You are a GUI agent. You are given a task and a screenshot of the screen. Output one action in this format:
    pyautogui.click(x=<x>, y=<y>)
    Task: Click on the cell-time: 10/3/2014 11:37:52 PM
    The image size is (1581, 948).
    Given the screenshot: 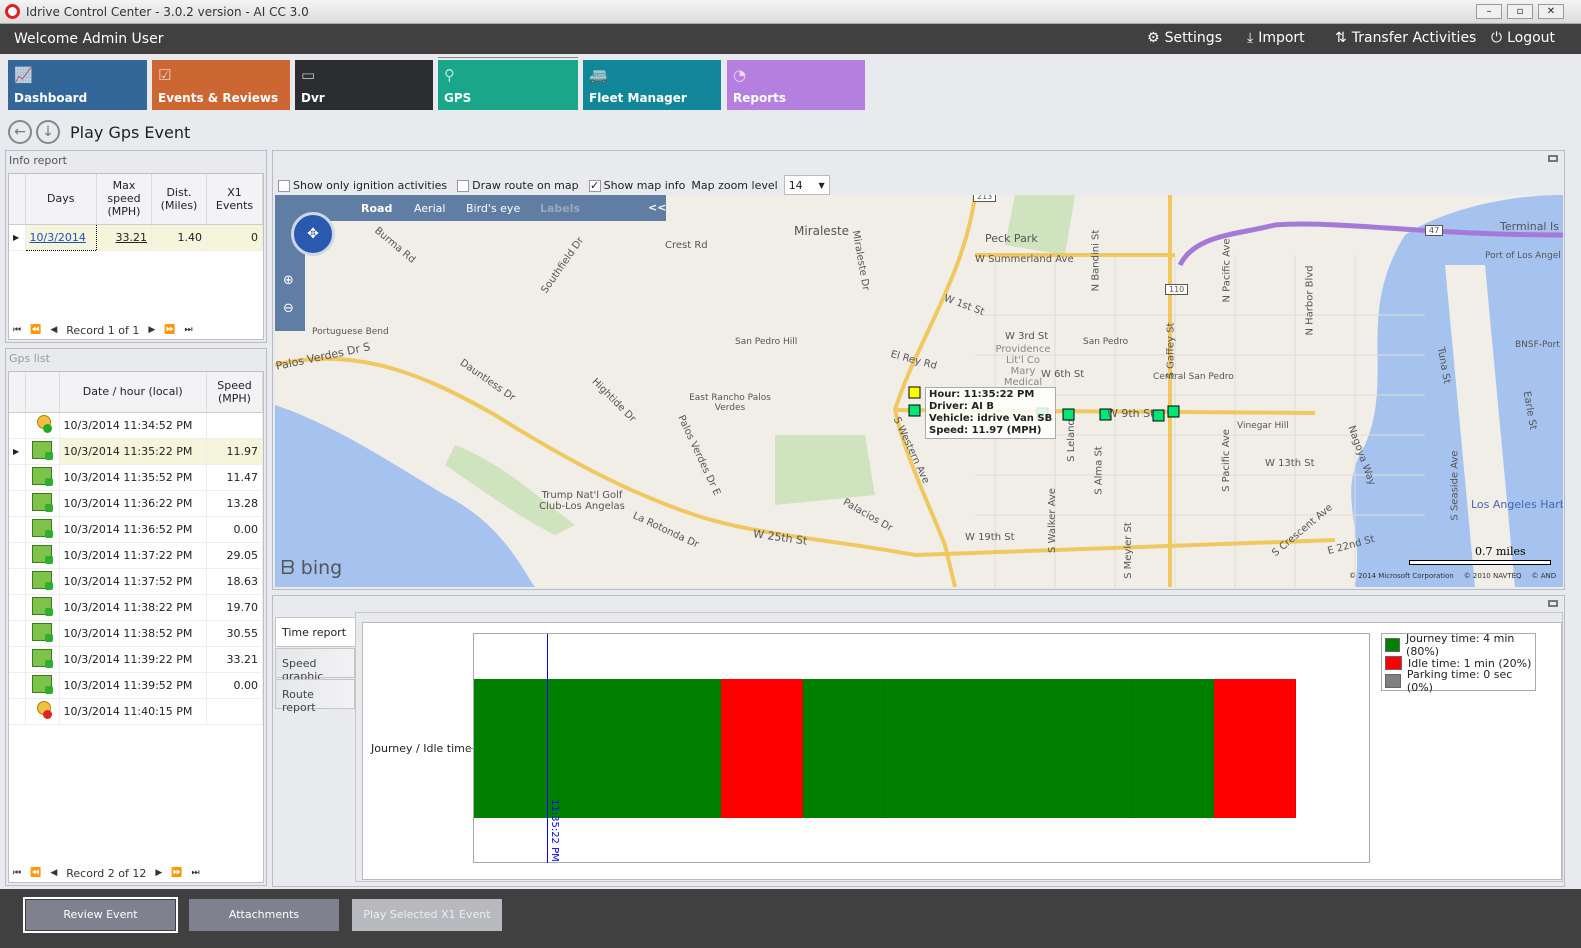 What is the action you would take?
    pyautogui.click(x=133, y=581)
    